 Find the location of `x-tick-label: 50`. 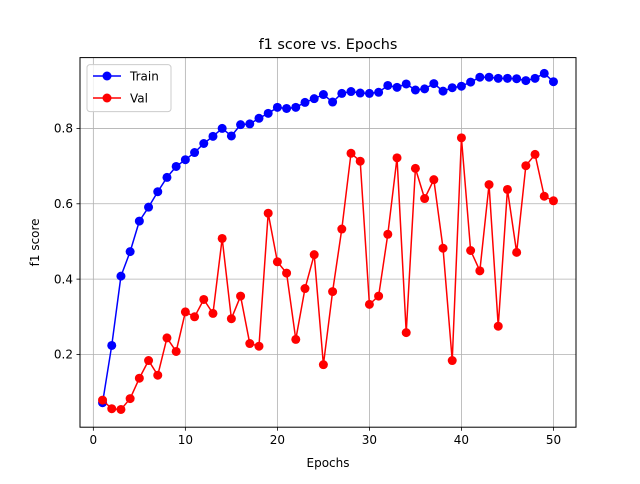

x-tick-label: 50 is located at coordinates (553, 440).